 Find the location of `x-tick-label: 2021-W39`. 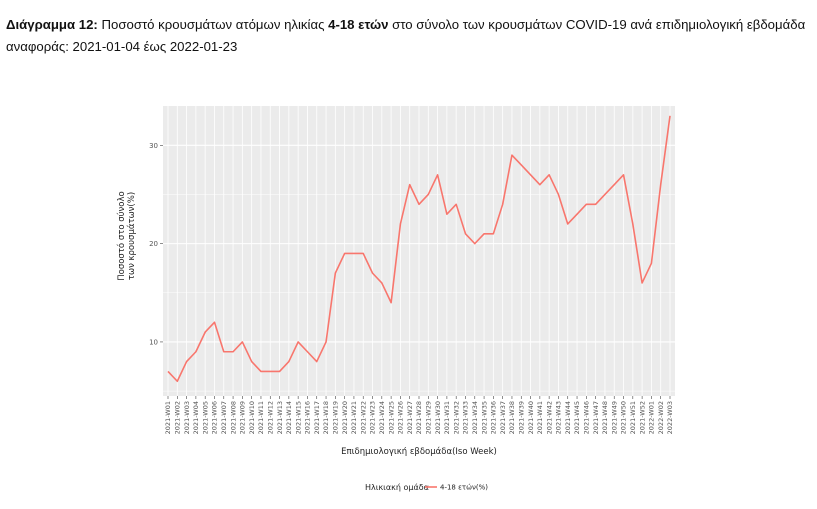

x-tick-label: 2021-W39 is located at coordinates (521, 417).